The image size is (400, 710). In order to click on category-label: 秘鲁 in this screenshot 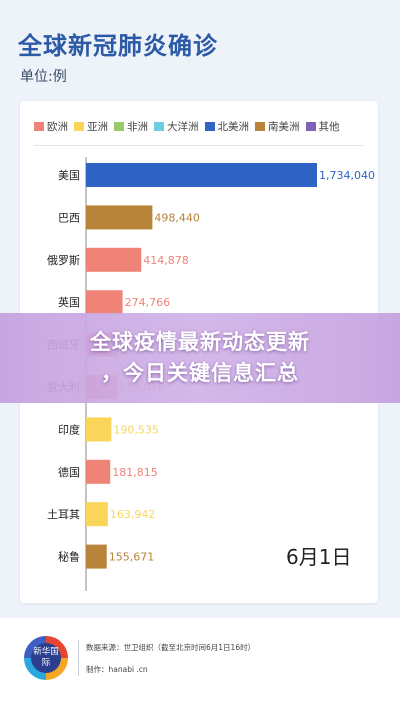, I will do `click(69, 557)`.